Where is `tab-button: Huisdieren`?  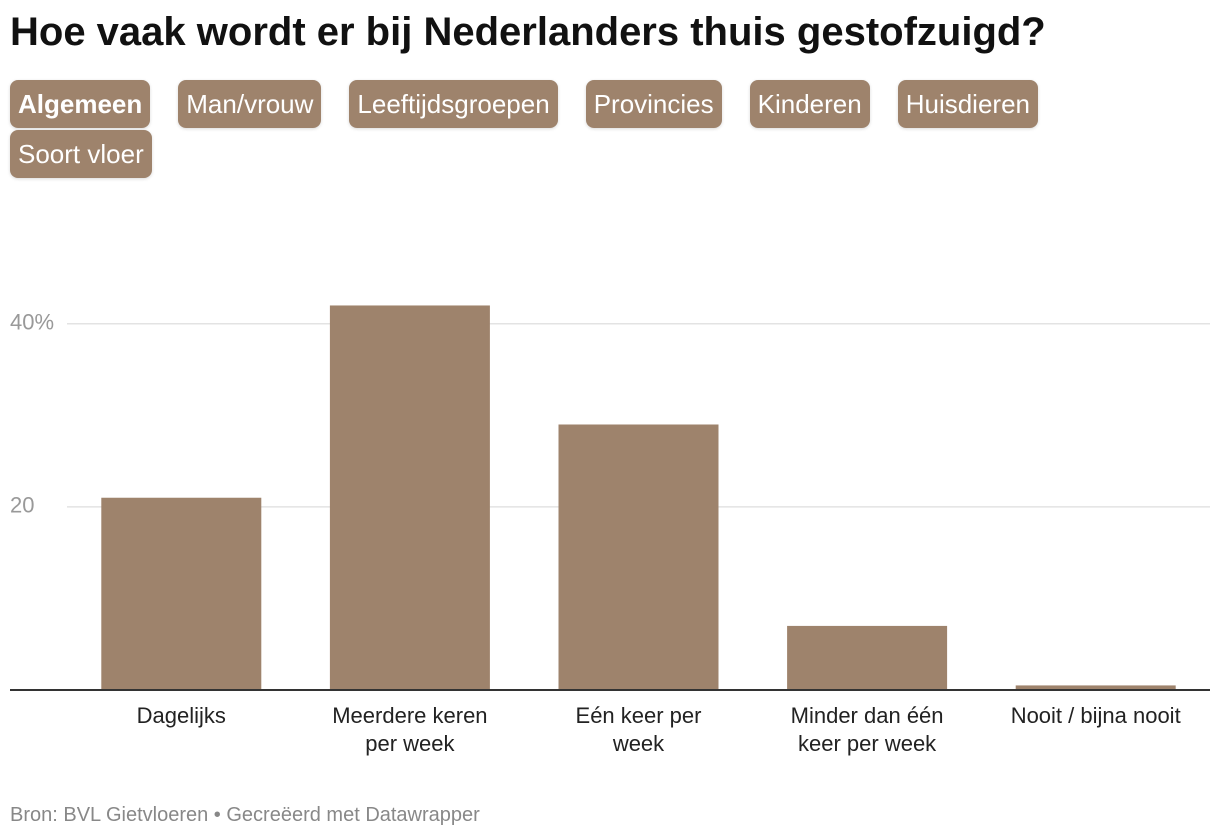
tab-button: Huisdieren is located at coordinates (967, 104).